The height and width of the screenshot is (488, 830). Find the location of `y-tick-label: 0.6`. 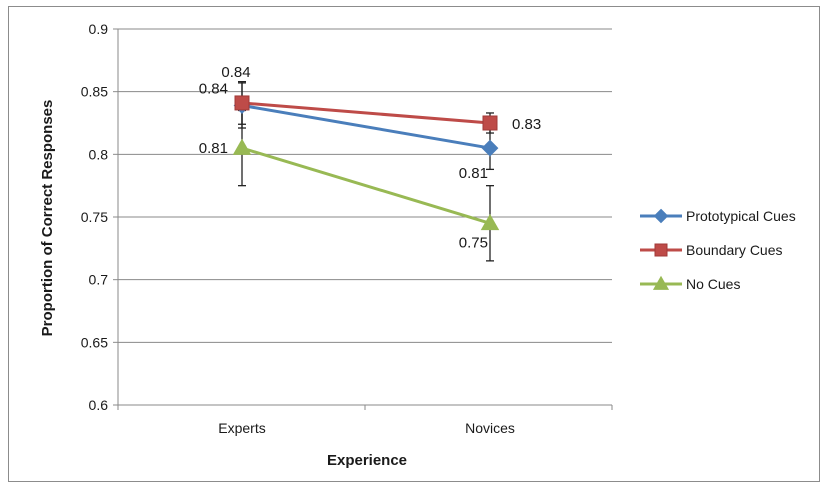

y-tick-label: 0.6 is located at coordinates (99, 405).